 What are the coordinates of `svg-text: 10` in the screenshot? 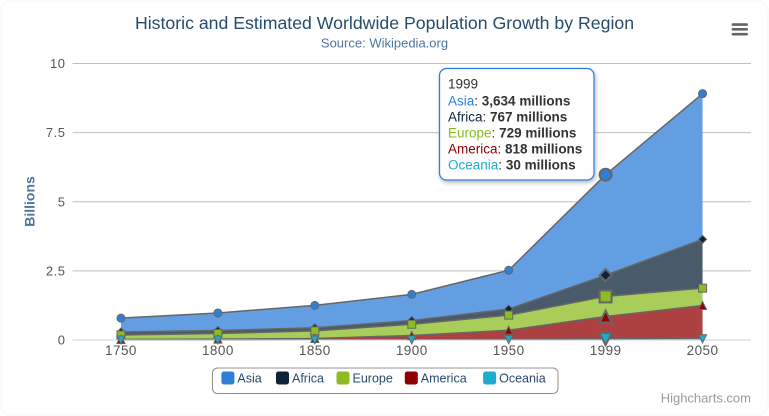 It's located at (57, 63).